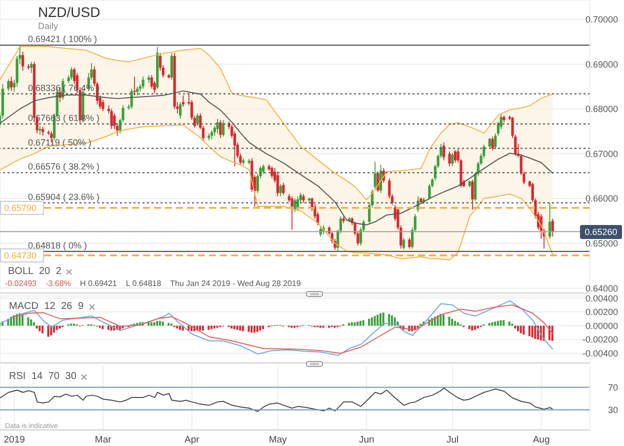  I want to click on text: MACD 12 26 9, so click(46, 307).